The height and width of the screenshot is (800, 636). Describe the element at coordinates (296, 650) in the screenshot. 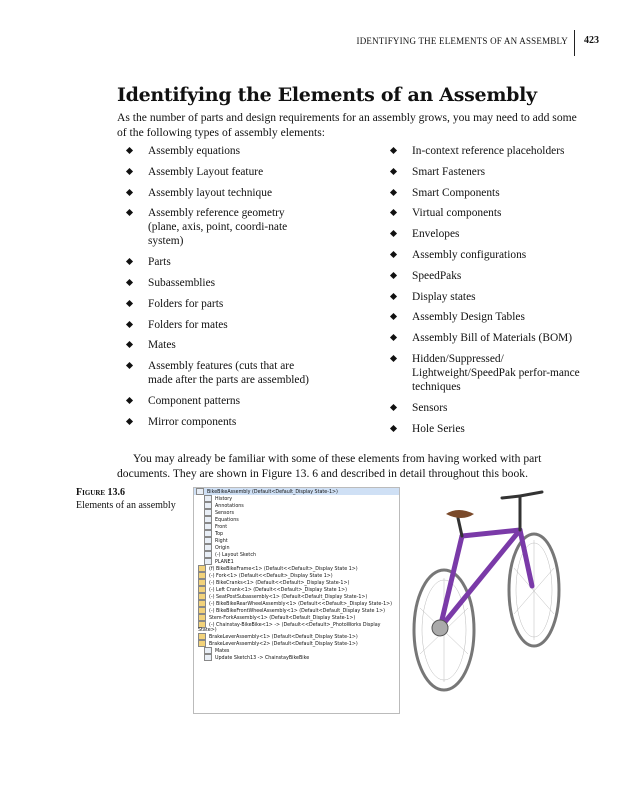

I see `tree-row: Mates` at that location.